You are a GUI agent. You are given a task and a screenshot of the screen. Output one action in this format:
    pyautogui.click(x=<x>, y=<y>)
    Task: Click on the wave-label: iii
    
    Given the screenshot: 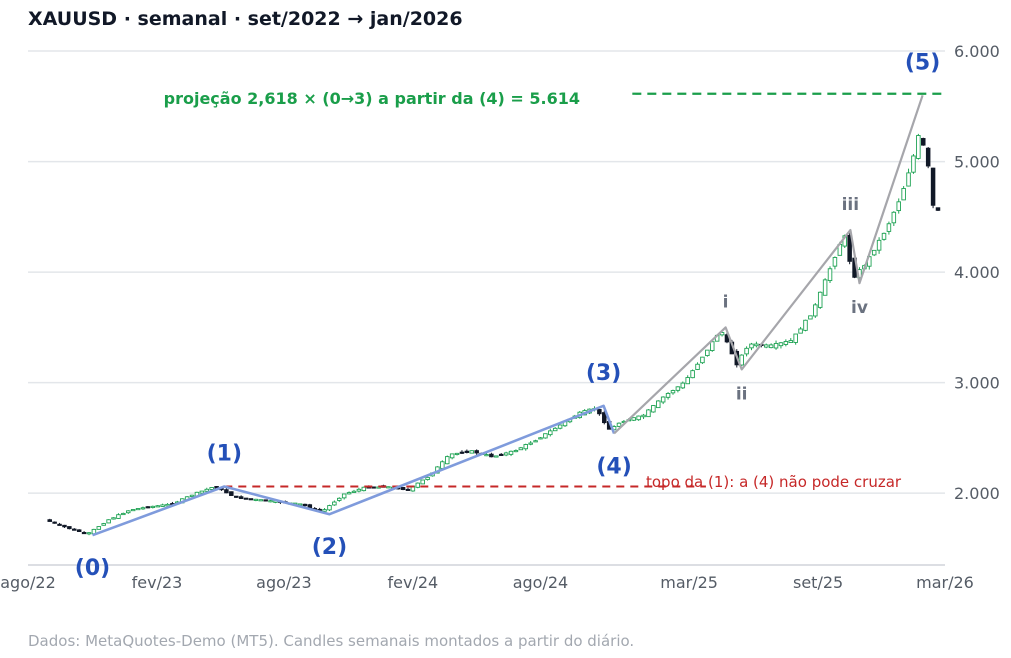 What is the action you would take?
    pyautogui.click(x=850, y=205)
    